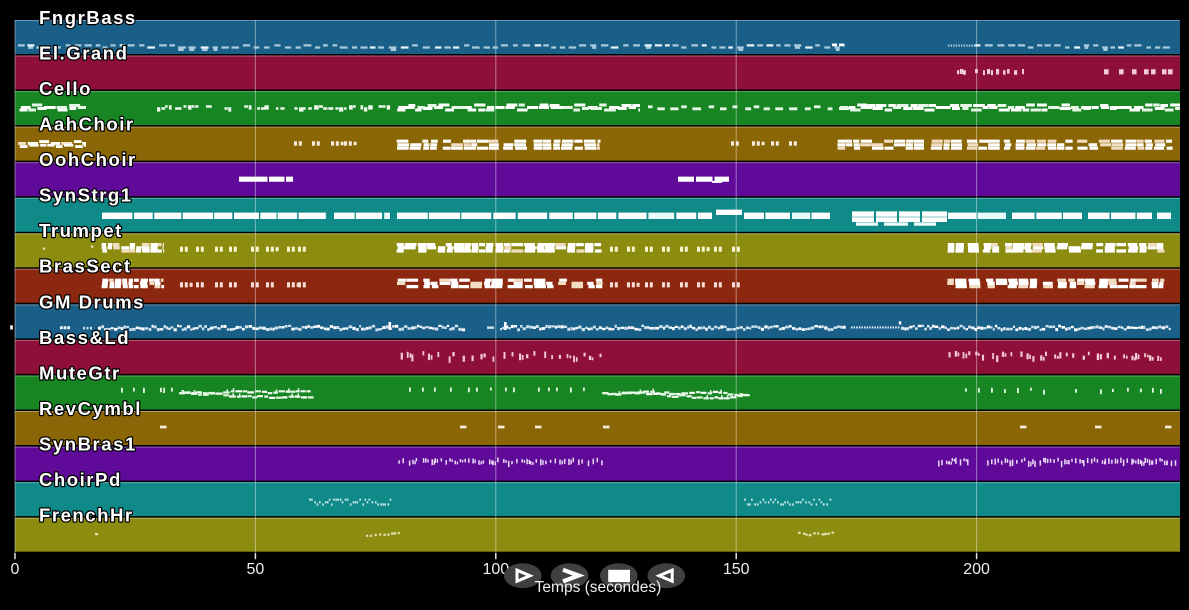 The width and height of the screenshot is (1189, 610). Describe the element at coordinates (976, 569) in the screenshot. I see `svg-text: 200` at that location.